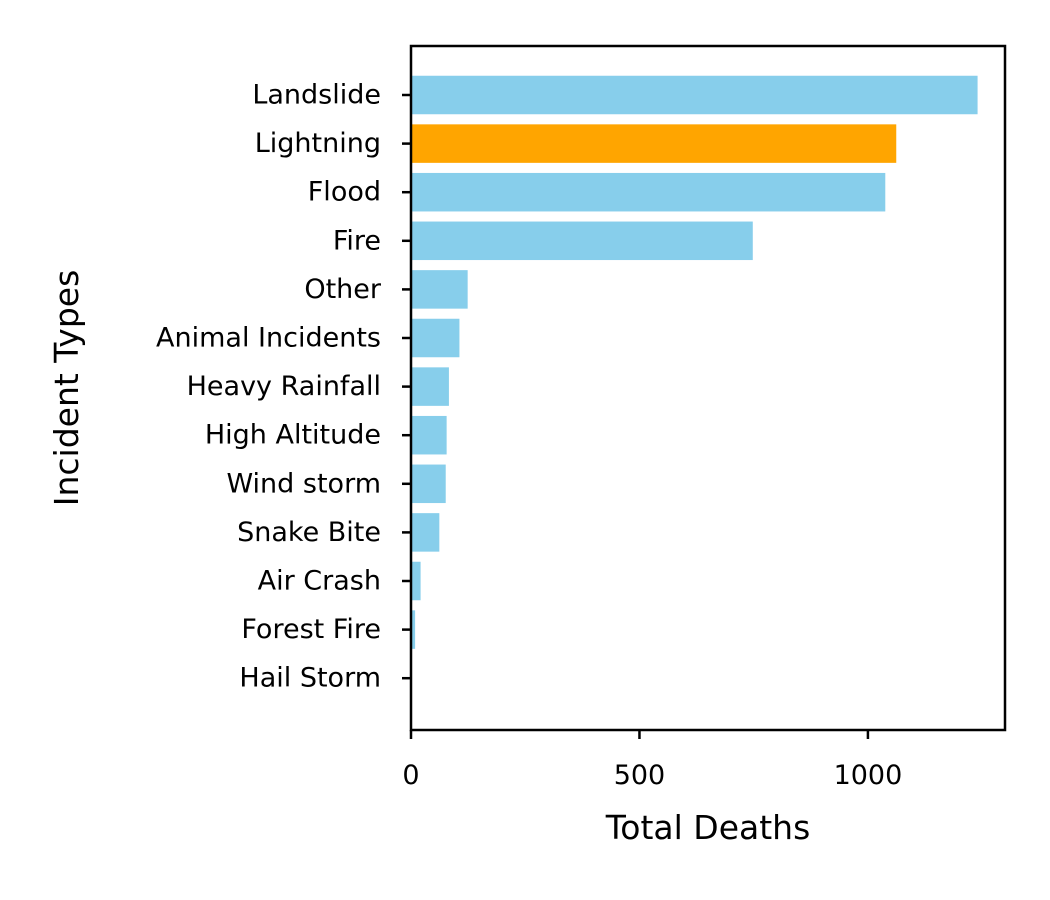  I want to click on bar-lightning, so click(654, 143).